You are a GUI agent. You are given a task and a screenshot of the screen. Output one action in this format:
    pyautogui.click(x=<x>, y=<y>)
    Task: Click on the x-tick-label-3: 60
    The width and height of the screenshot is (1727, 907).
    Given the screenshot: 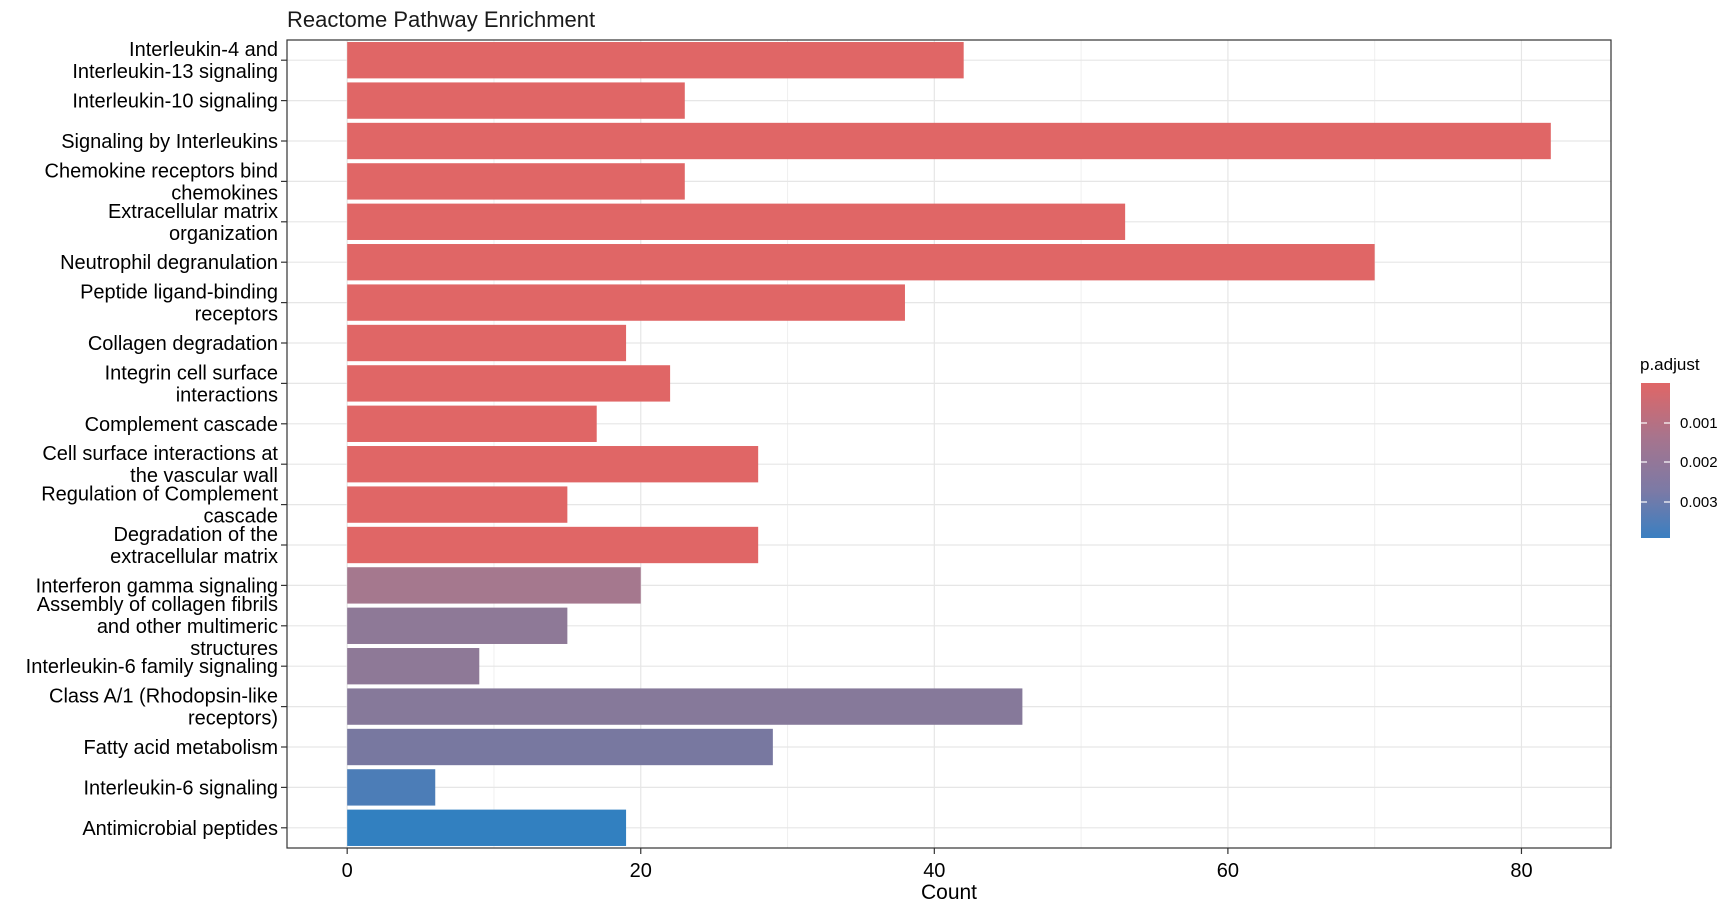 What is the action you would take?
    pyautogui.click(x=1228, y=871)
    